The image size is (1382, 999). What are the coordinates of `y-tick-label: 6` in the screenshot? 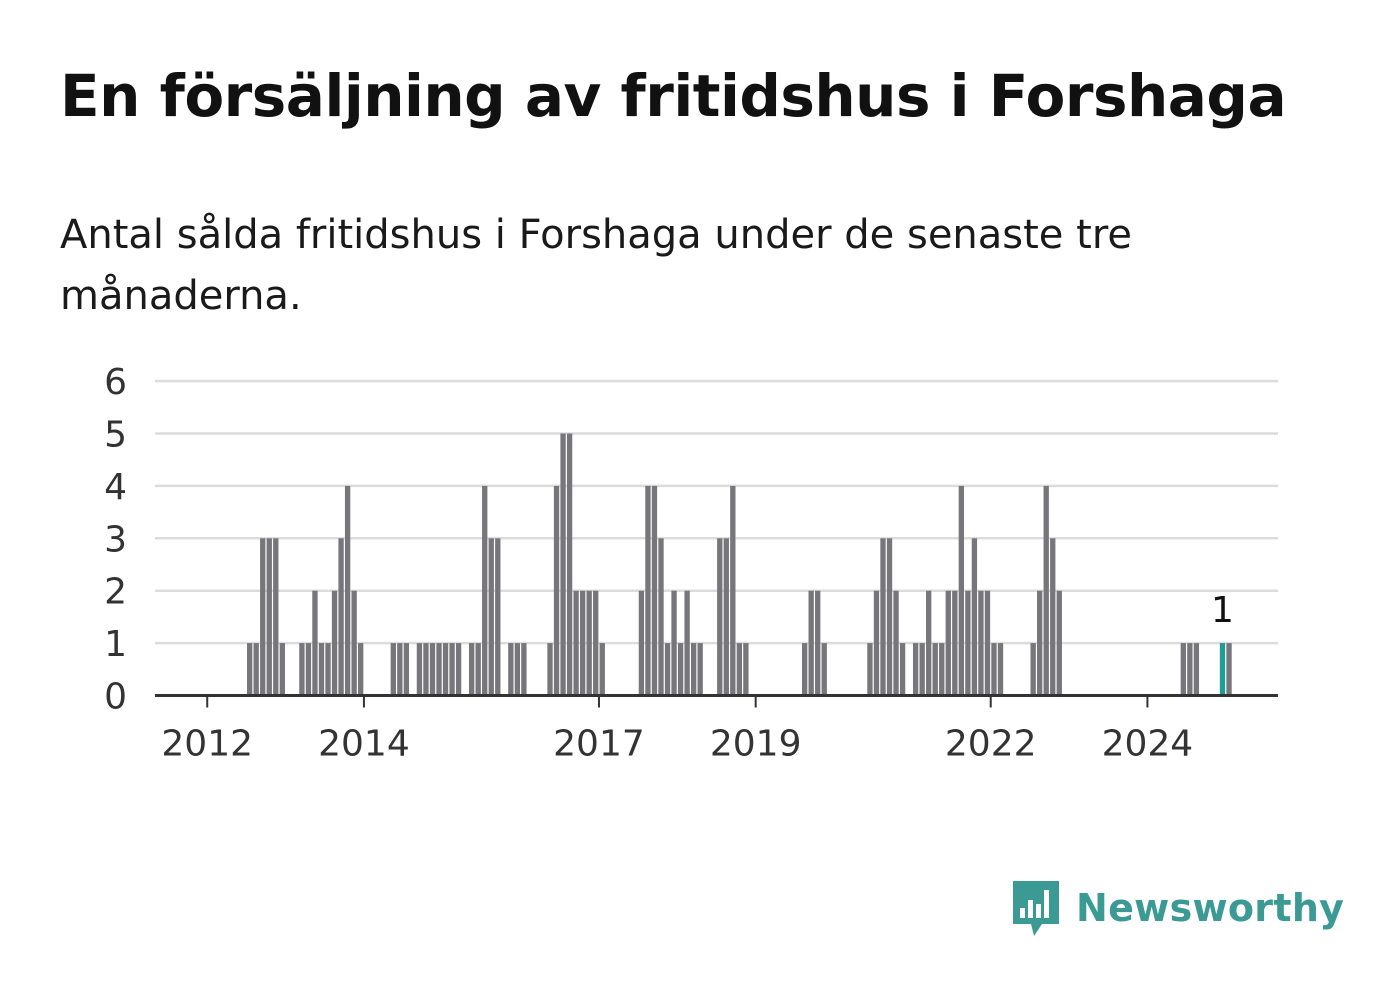 It's located at (115, 382).